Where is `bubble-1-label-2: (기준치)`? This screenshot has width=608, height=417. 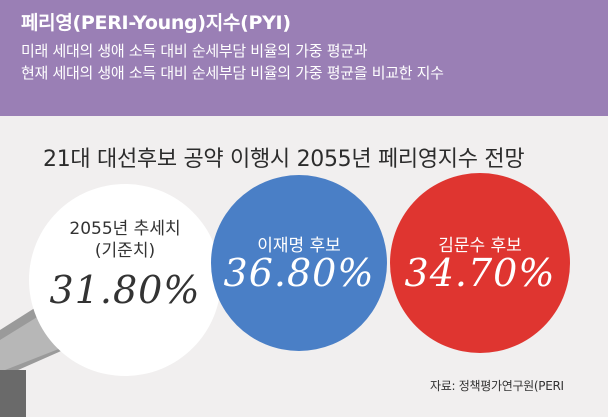
bubble-1-label-2: (기준치) is located at coordinates (125, 251).